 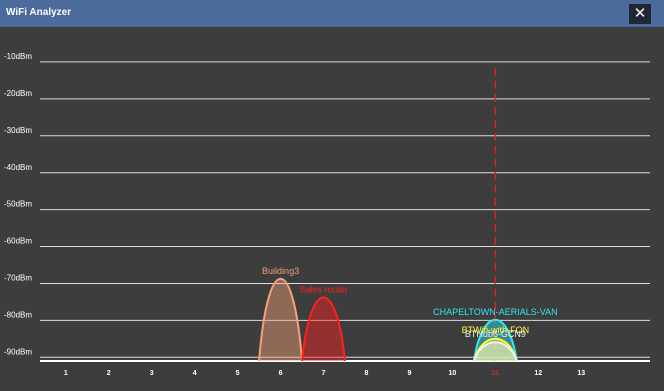 What do you see at coordinates (640, 14) in the screenshot?
I see `close-button: ✕` at bounding box center [640, 14].